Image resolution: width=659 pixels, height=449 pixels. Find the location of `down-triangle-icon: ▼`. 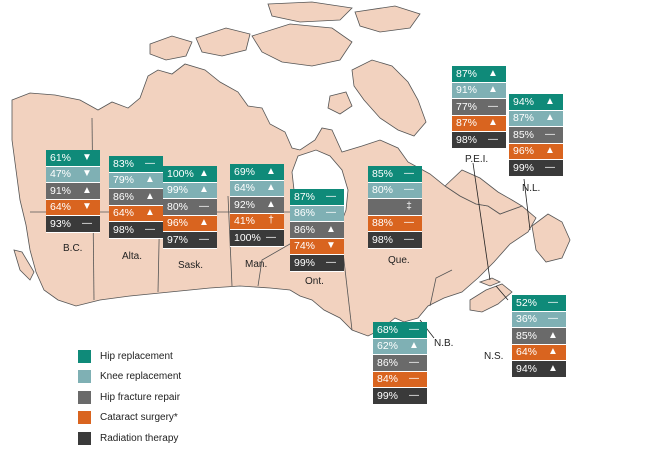

down-triangle-icon: ▼ is located at coordinates (87, 157).